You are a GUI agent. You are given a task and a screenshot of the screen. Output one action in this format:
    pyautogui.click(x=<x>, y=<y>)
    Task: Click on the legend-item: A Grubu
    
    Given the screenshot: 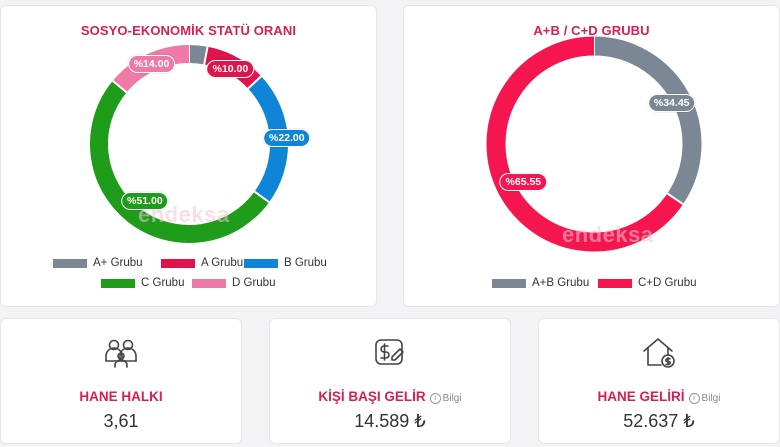 What is the action you would take?
    pyautogui.click(x=202, y=263)
    